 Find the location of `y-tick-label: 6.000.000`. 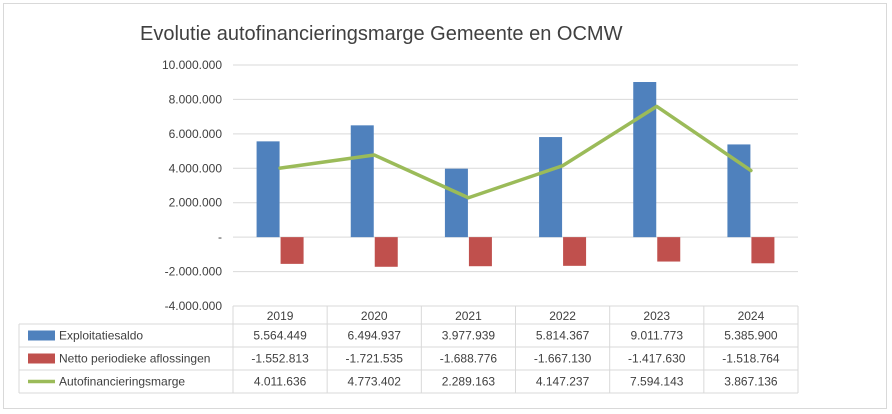

y-tick-label: 6.000.000 is located at coordinates (196, 134).